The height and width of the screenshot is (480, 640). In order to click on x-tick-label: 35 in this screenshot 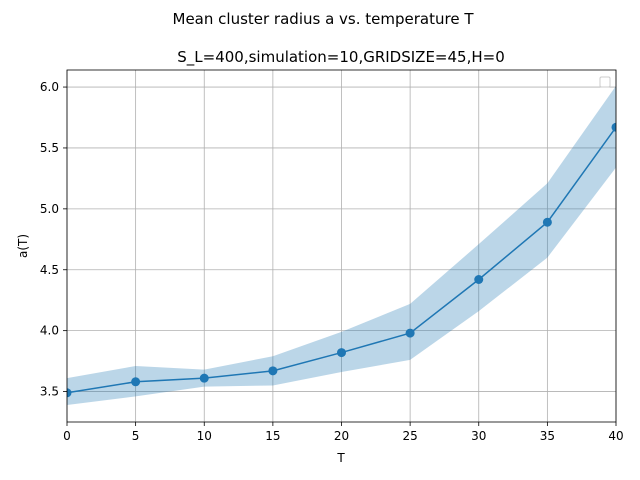, I will do `click(547, 436)`.